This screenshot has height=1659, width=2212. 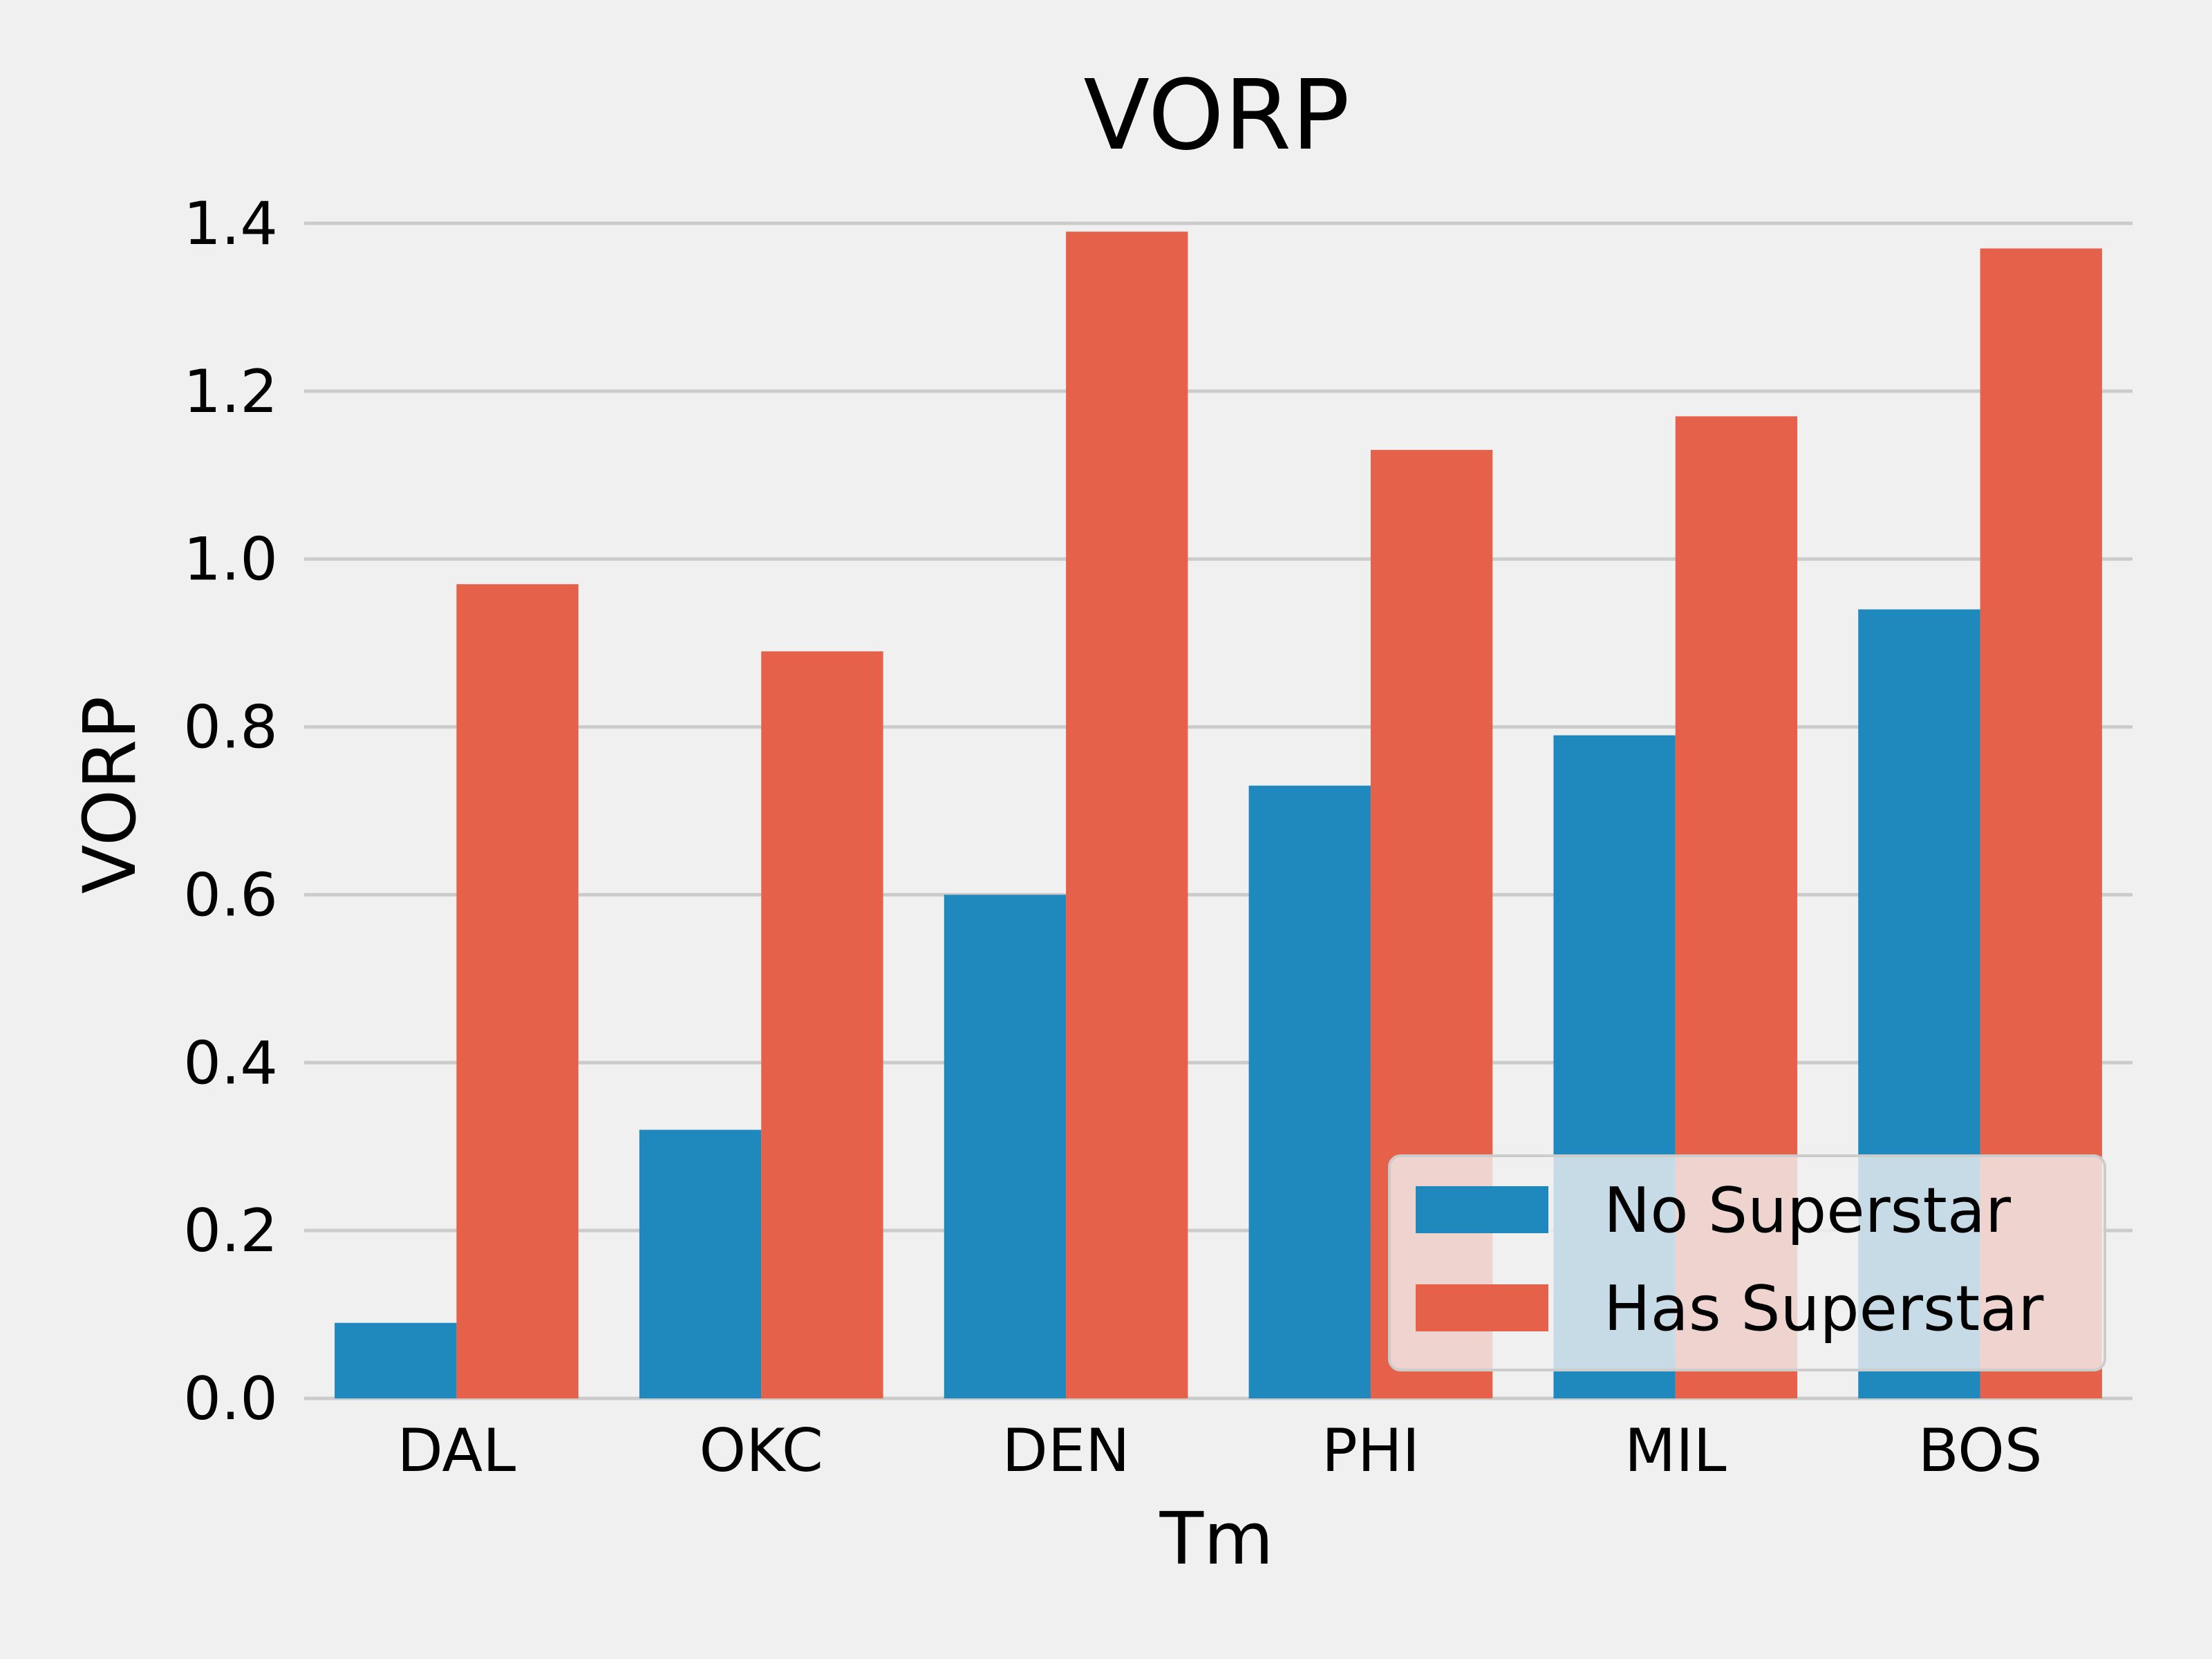 What do you see at coordinates (1127, 815) in the screenshot?
I see `bar-den-has-superstar` at bounding box center [1127, 815].